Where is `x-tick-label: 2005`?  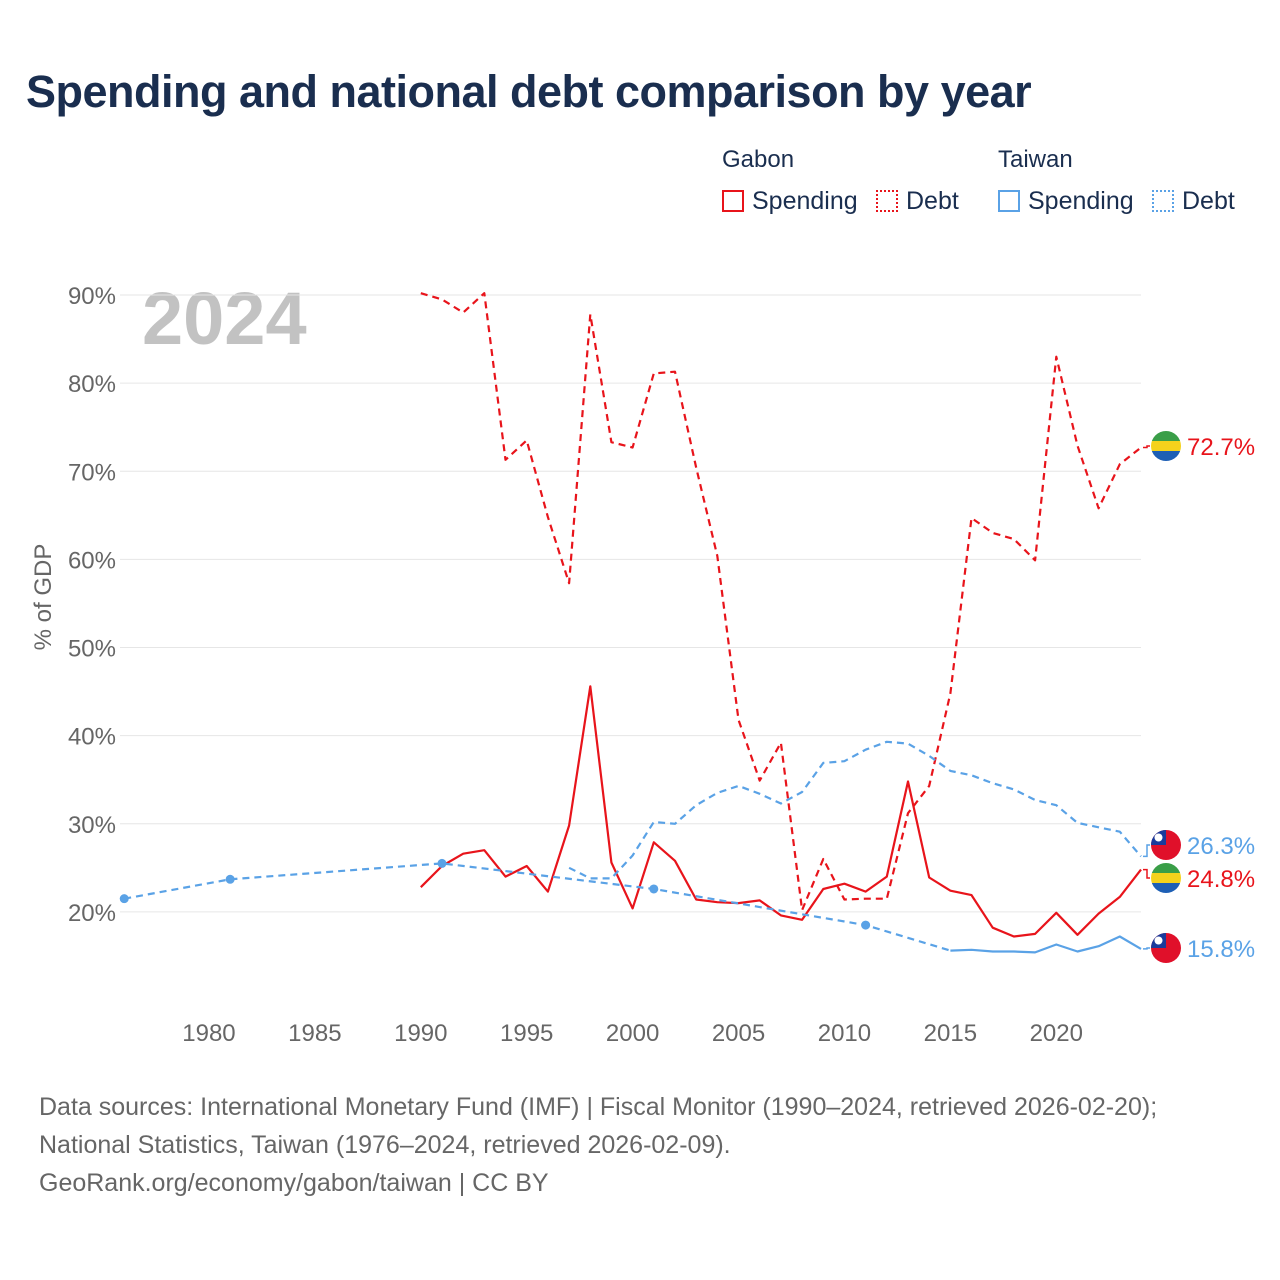
x-tick-label: 2005 is located at coordinates (738, 1033).